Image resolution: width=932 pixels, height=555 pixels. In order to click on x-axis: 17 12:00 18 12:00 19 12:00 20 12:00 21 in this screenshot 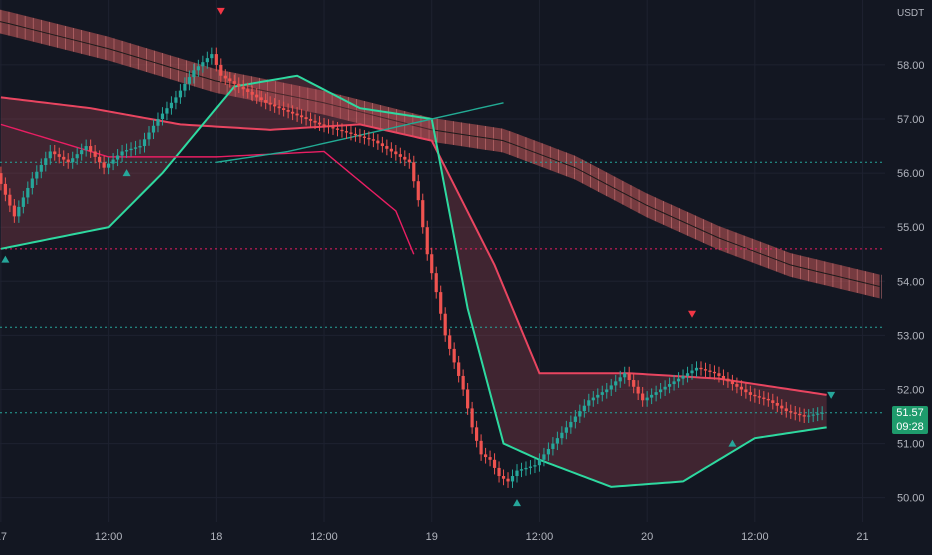, I will do `click(466, 536)`.